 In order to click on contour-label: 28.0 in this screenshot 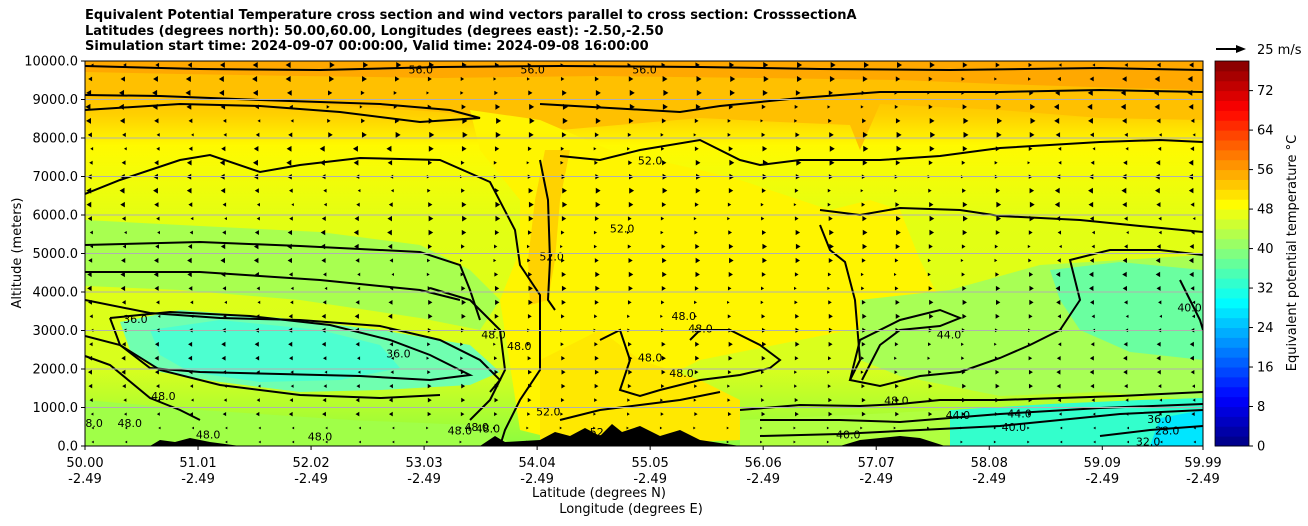, I will do `click(1167, 431)`.